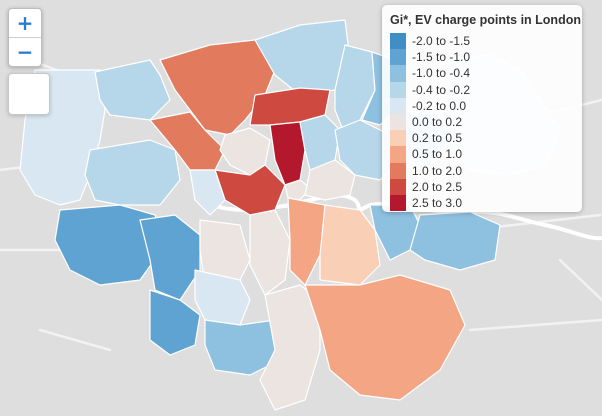 The width and height of the screenshot is (602, 416). I want to click on legend-label: -1.5 to -1.0, so click(441, 57).